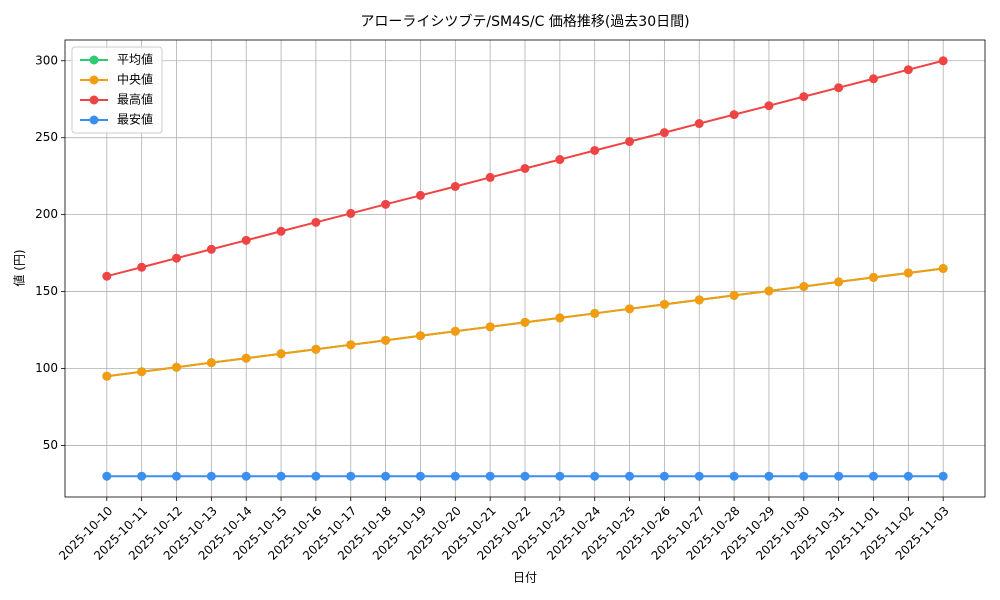  Describe the element at coordinates (46, 368) in the screenshot. I see `y-tick-label: 100` at that location.